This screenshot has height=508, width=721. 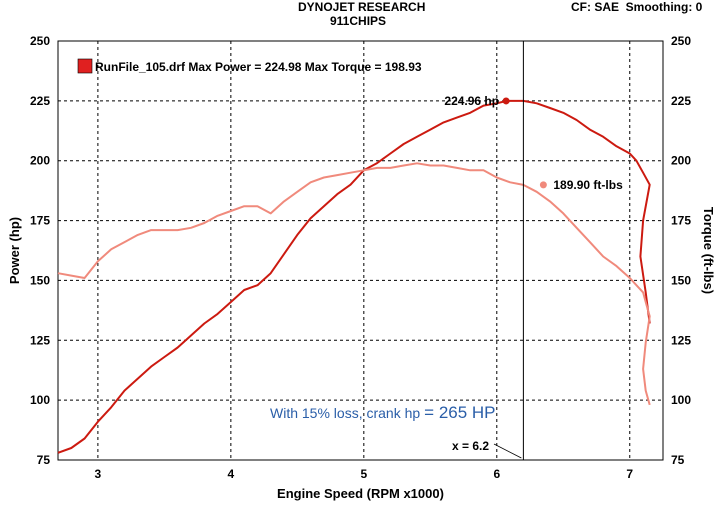 What do you see at coordinates (681, 280) in the screenshot?
I see `y2-tick-label: 150` at bounding box center [681, 280].